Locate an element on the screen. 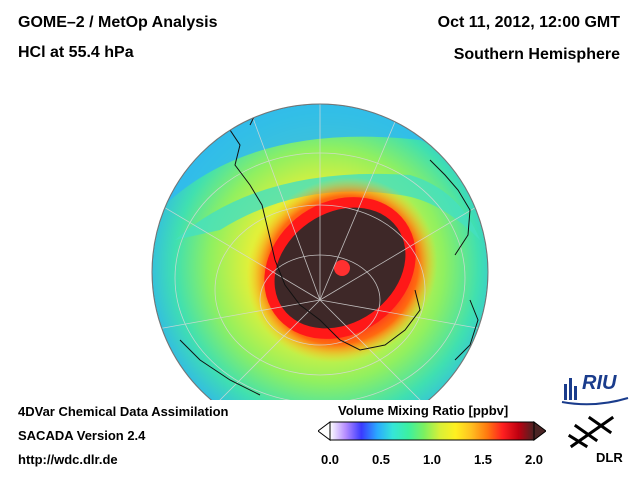  colorbar-bar is located at coordinates (432, 431).